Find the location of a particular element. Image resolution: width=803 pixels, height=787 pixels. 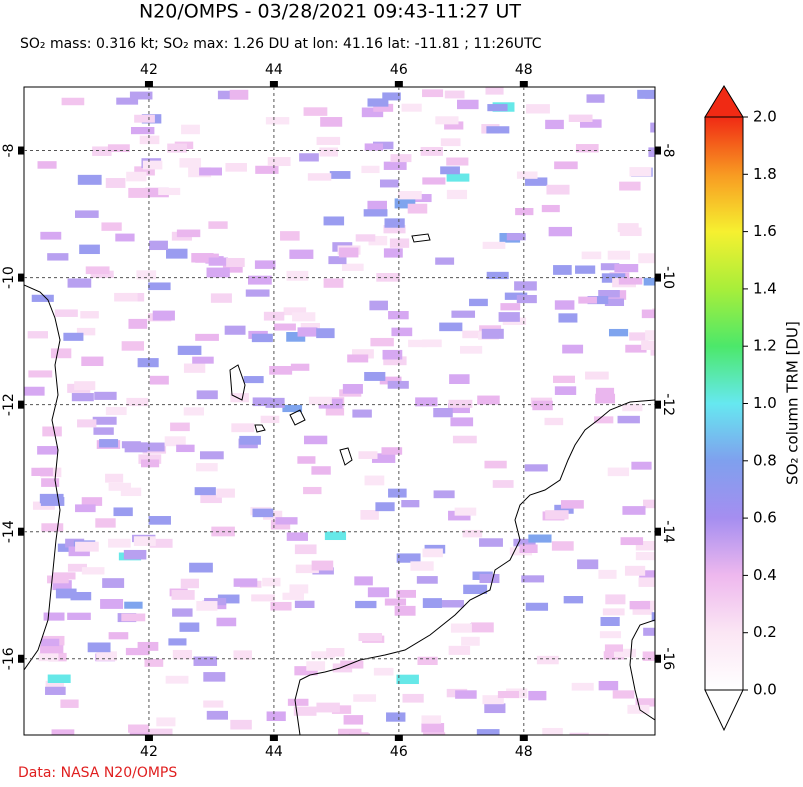

colorbar-tick-label: 1.0 is located at coordinates (765, 403).